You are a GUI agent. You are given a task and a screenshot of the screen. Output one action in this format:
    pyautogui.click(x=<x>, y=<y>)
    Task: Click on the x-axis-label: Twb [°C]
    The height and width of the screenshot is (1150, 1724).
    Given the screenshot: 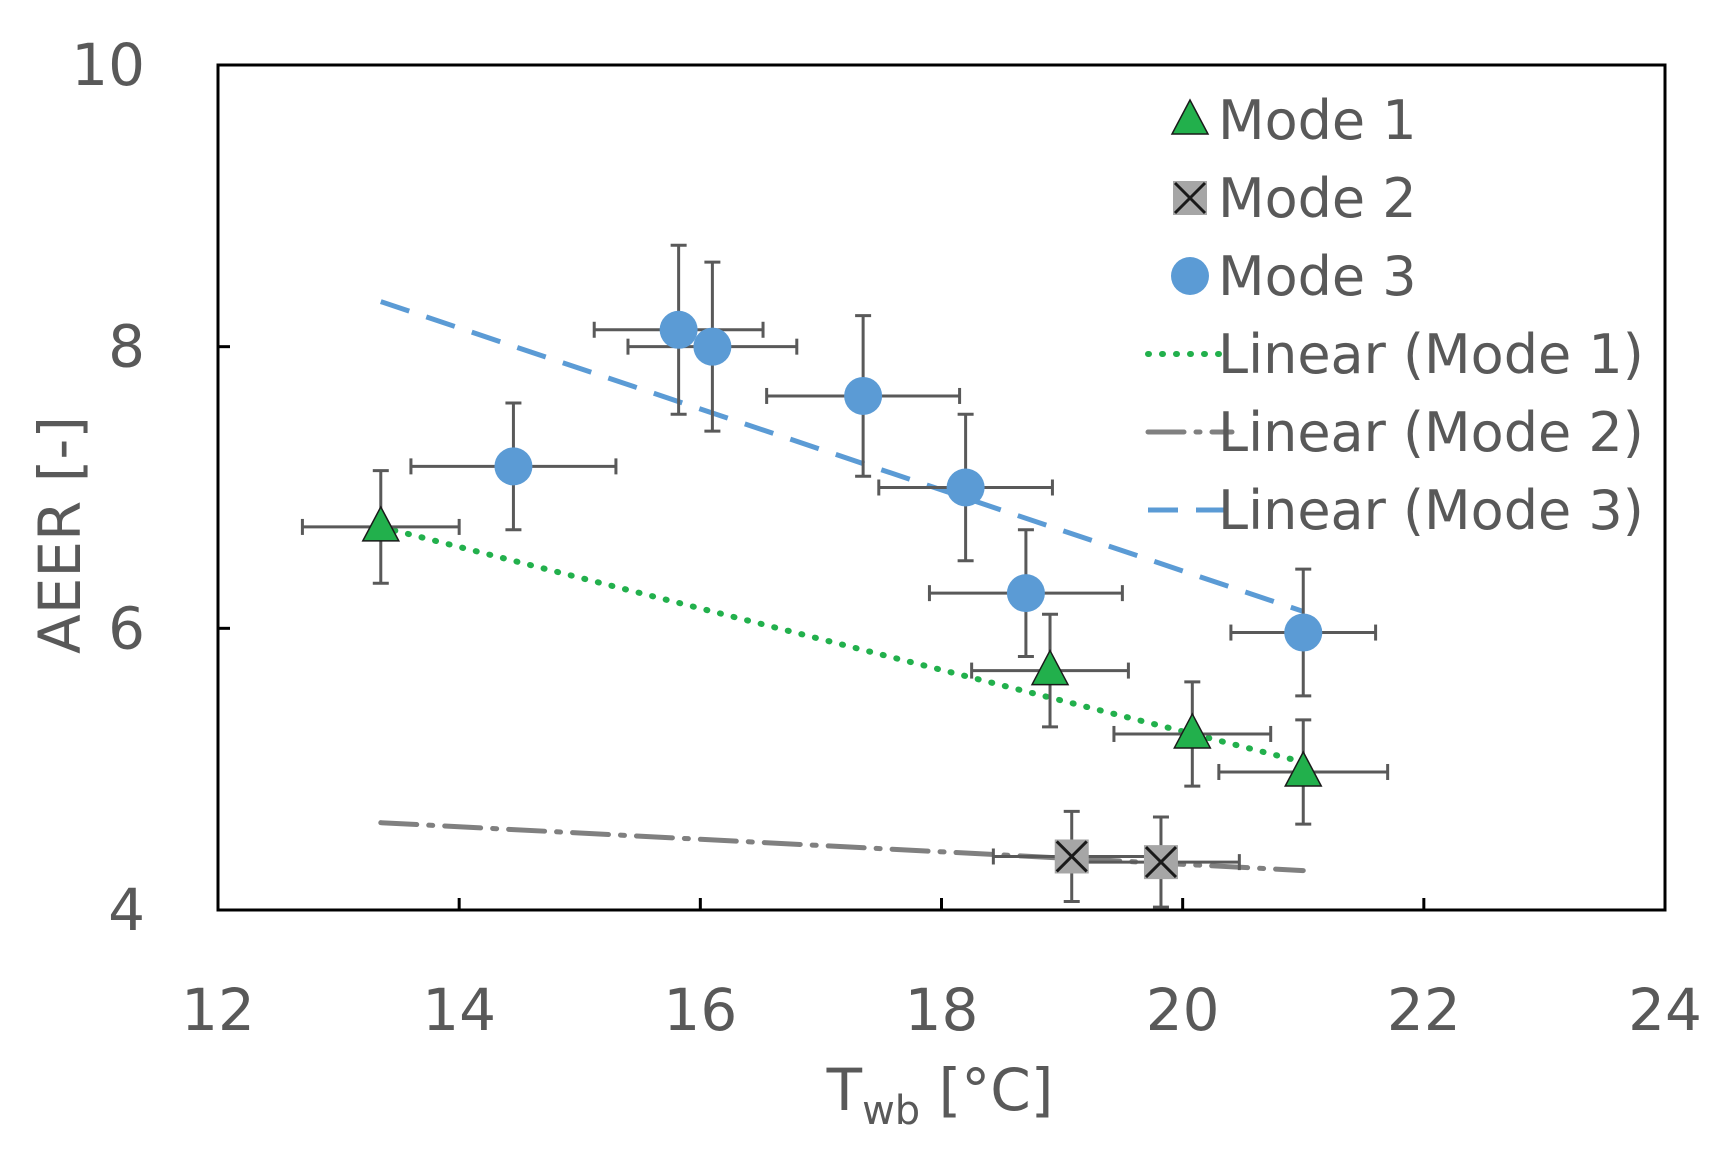 What is the action you would take?
    pyautogui.click(x=940, y=1095)
    